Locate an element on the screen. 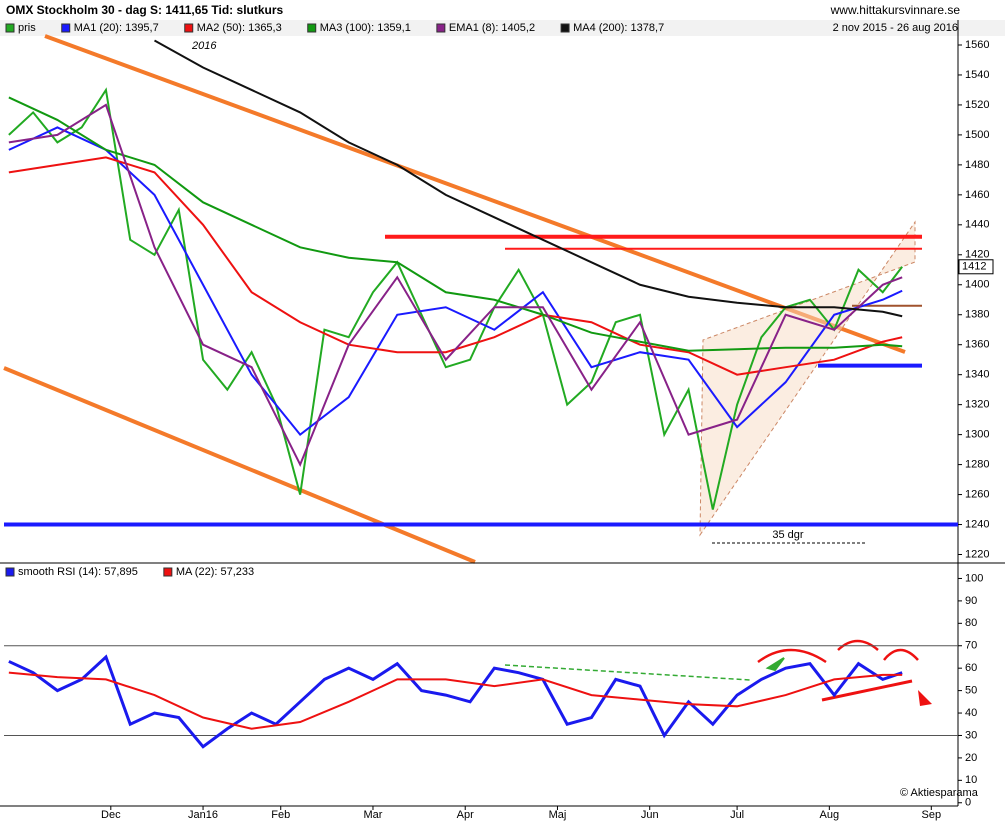 This screenshot has width=1005, height=831. y-tick-label: 1300 is located at coordinates (977, 435).